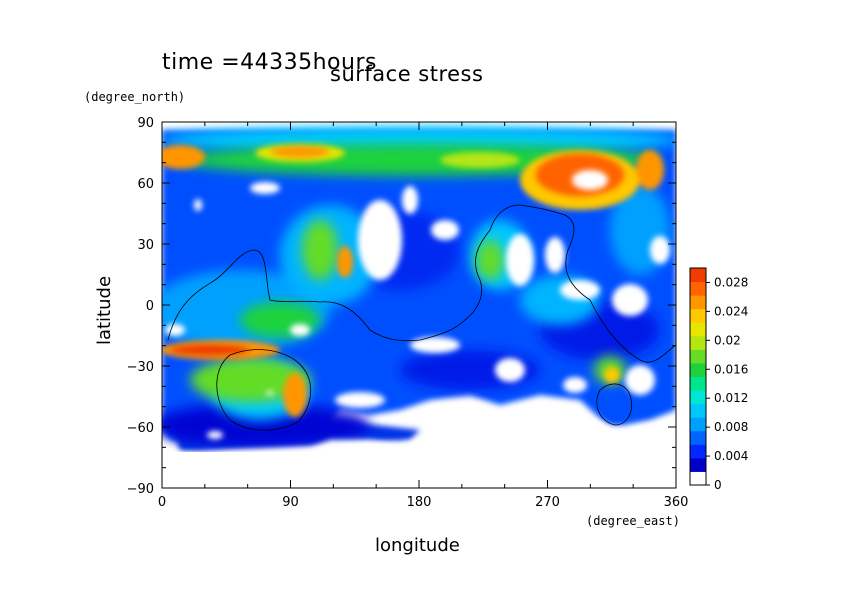 The height and width of the screenshot is (599, 842). Describe the element at coordinates (718, 485) in the screenshot. I see `colorbar-tick-label: 0` at that location.